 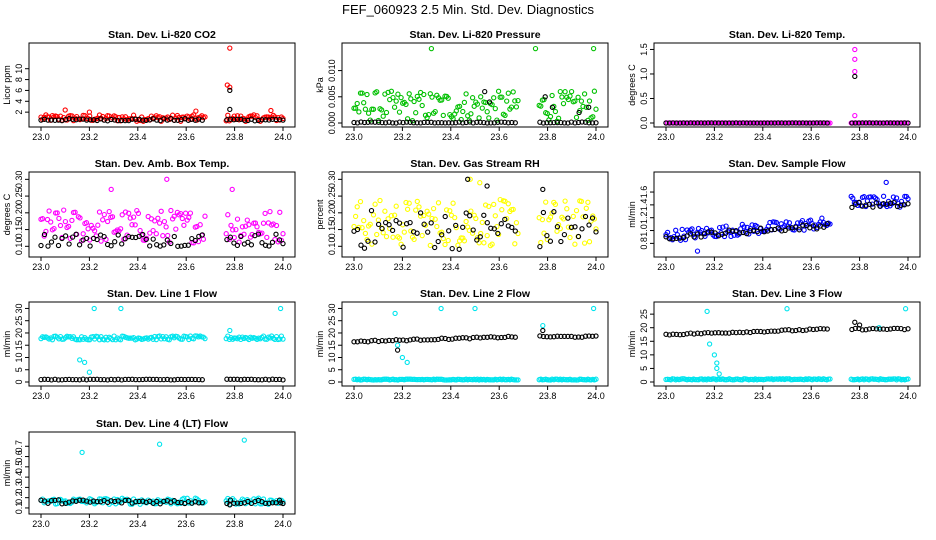 What do you see at coordinates (320, 344) in the screenshot?
I see `y-axis-label: ml/min` at bounding box center [320, 344].